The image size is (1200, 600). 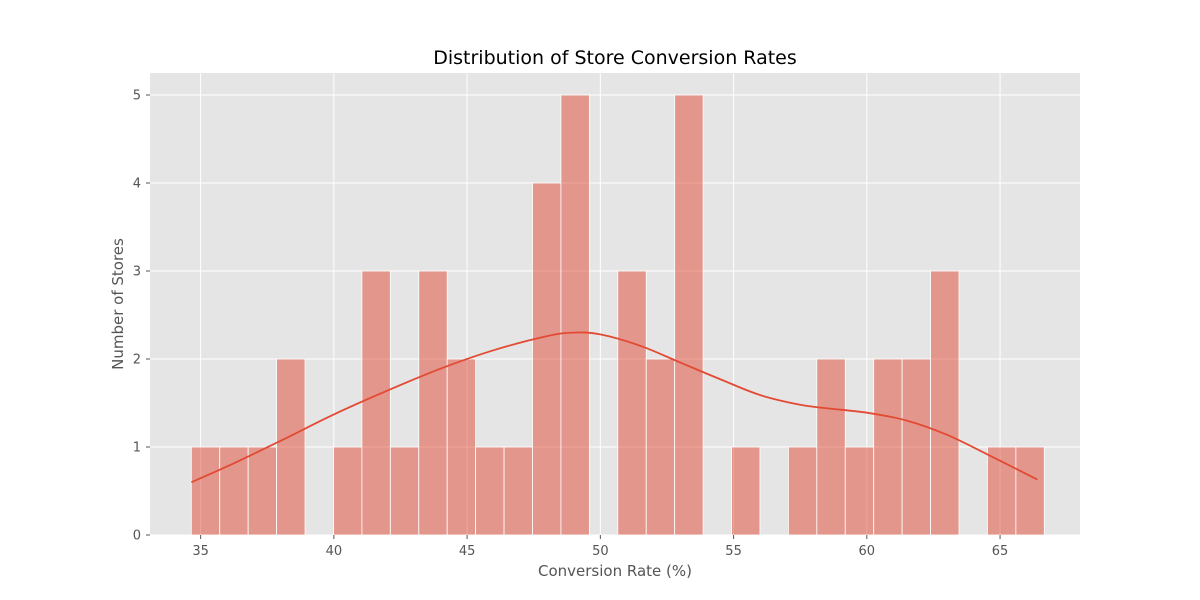 What do you see at coordinates (118, 304) in the screenshot?
I see `y-axis-label: Number of Stores` at bounding box center [118, 304].